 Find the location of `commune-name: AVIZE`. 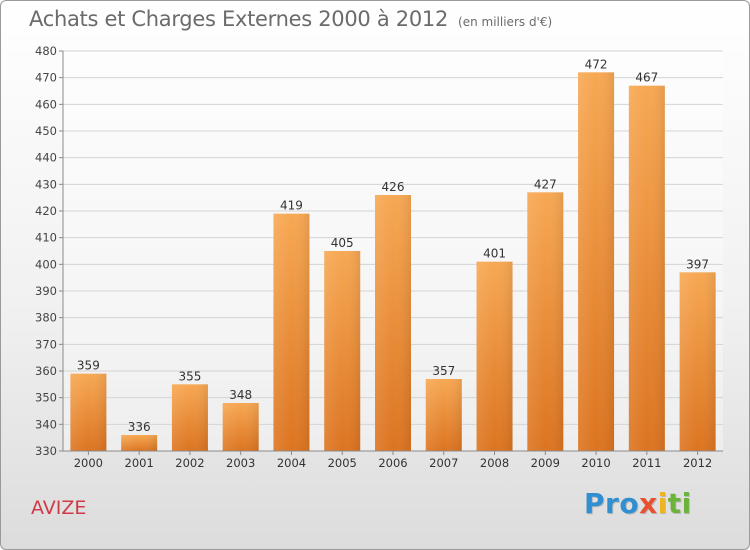

commune-name: AVIZE is located at coordinates (59, 508).